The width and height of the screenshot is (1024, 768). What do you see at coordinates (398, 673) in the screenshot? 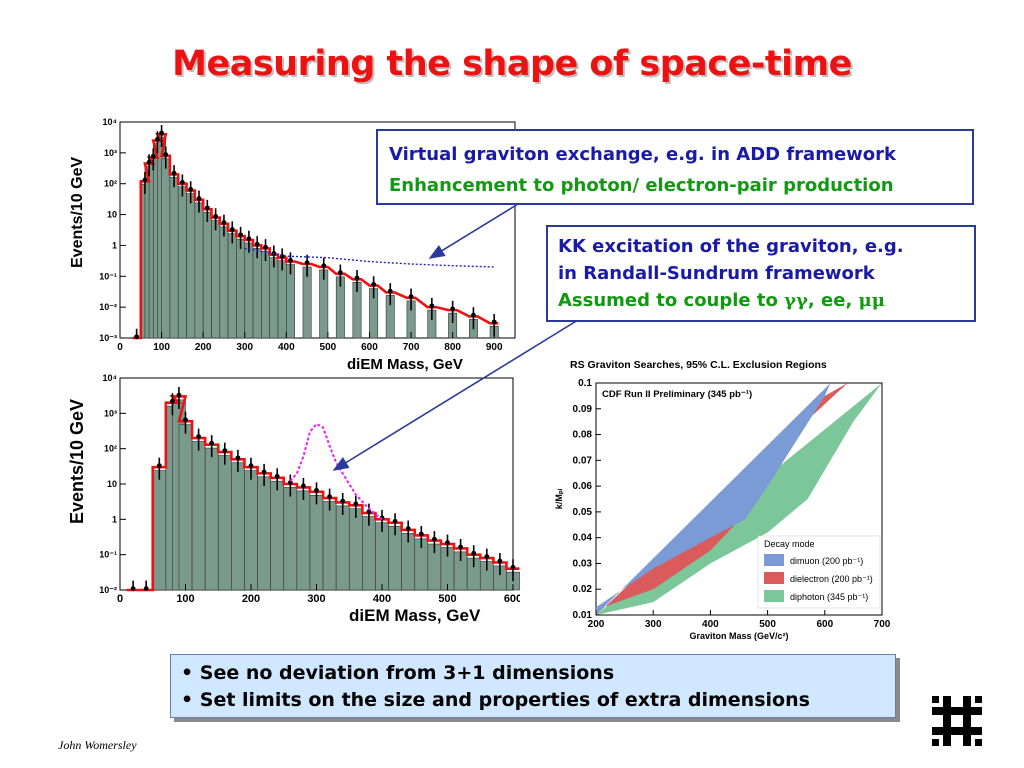
I see `summary-bullet-1: • See no deviation from 3+1 dimensions` at bounding box center [398, 673].